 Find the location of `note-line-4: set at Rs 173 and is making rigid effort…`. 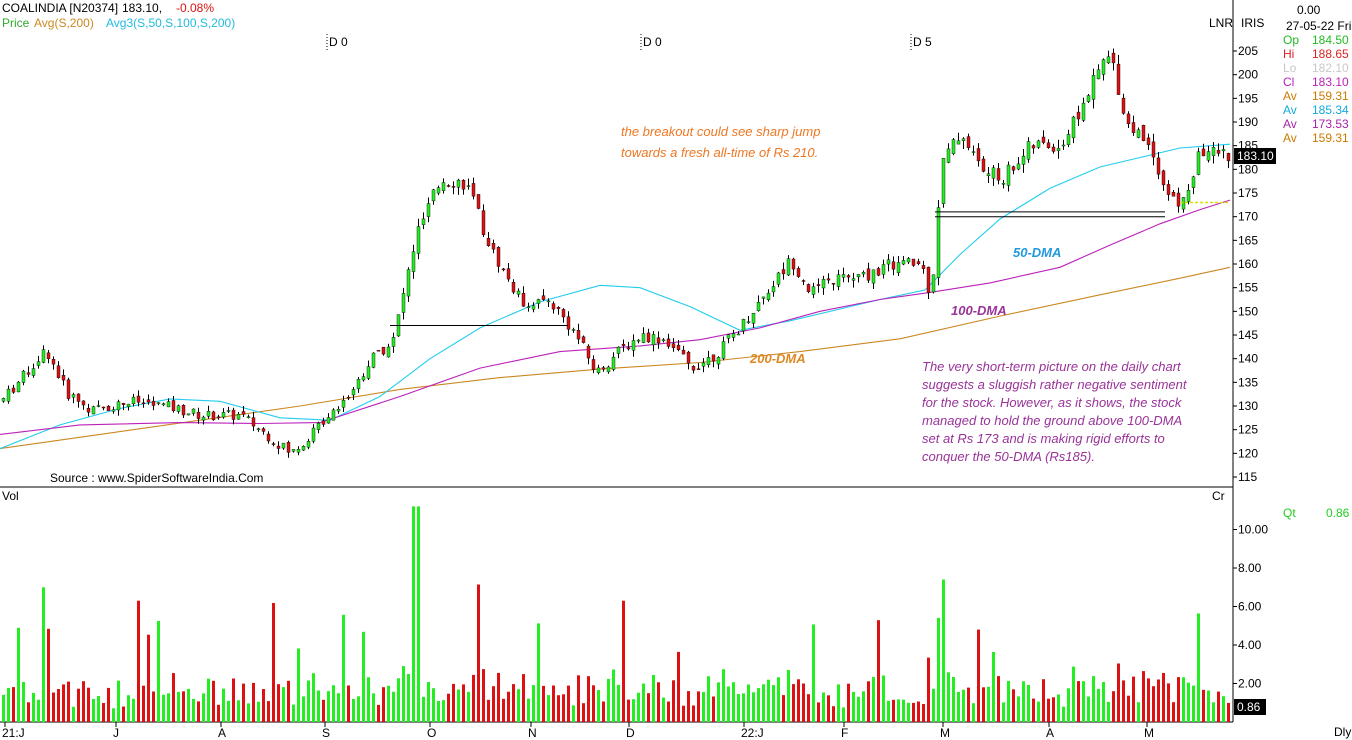

note-line-4: set at Rs 173 and is making rigid effort… is located at coordinates (1043, 438).